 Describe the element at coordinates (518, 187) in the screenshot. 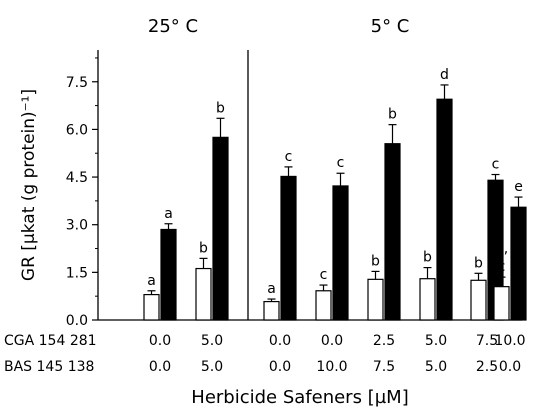

I see `significance-label-black: e` at that location.